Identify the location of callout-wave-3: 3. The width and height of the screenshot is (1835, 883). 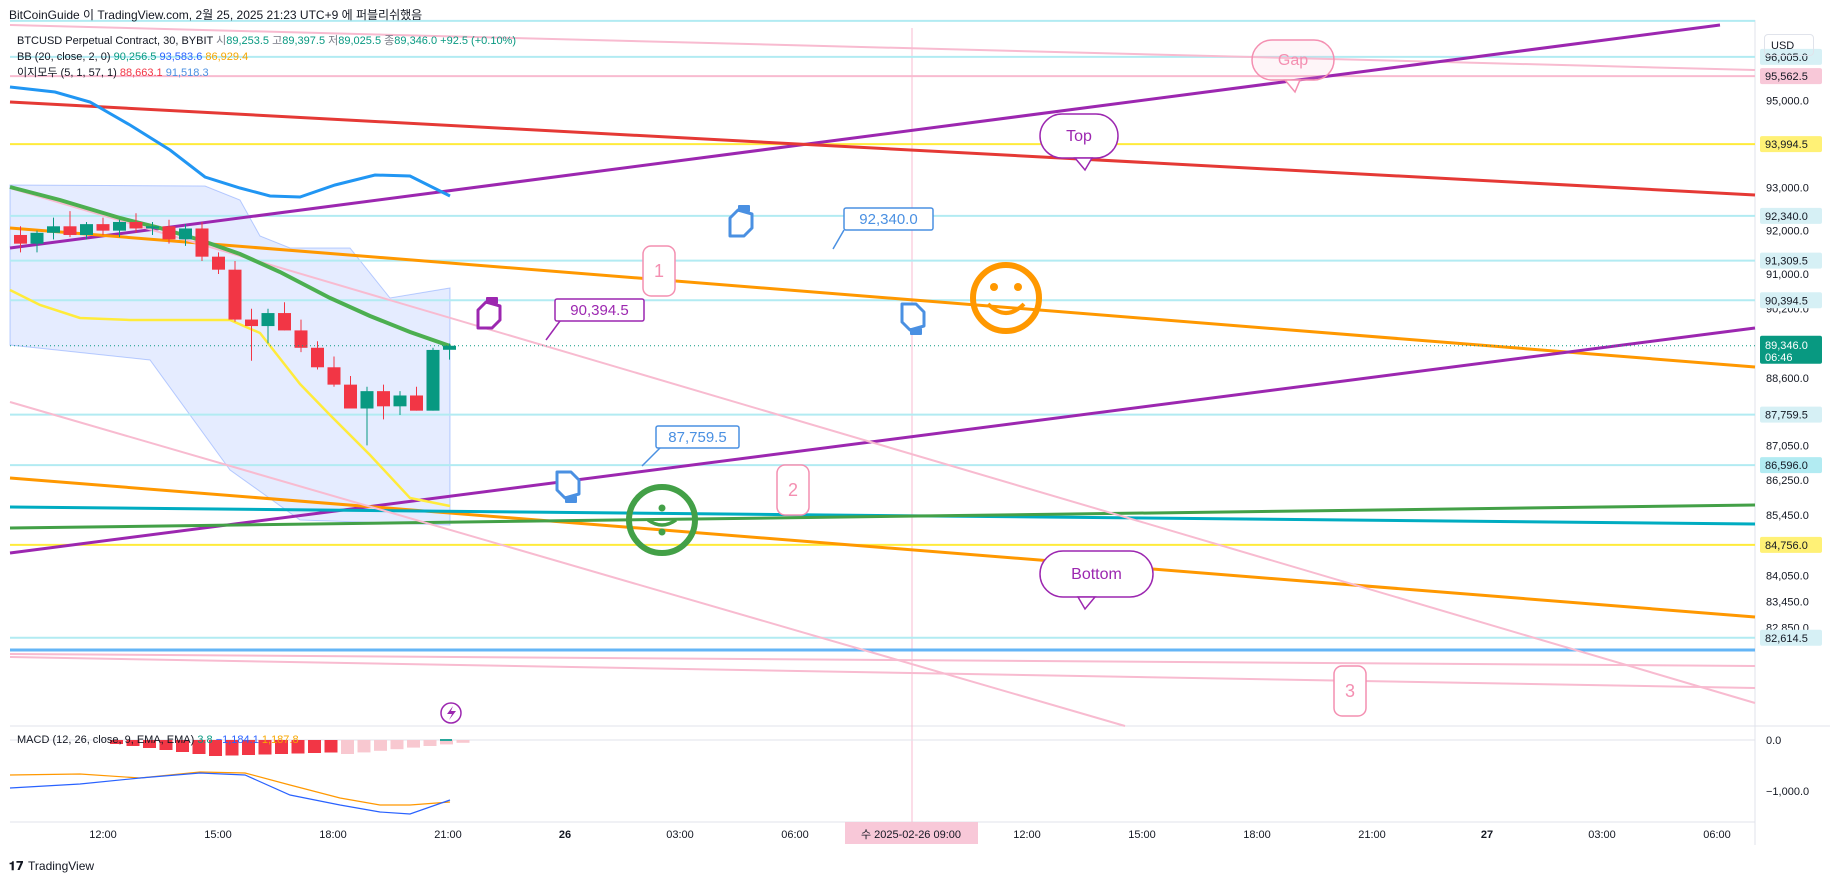
(1350, 691).